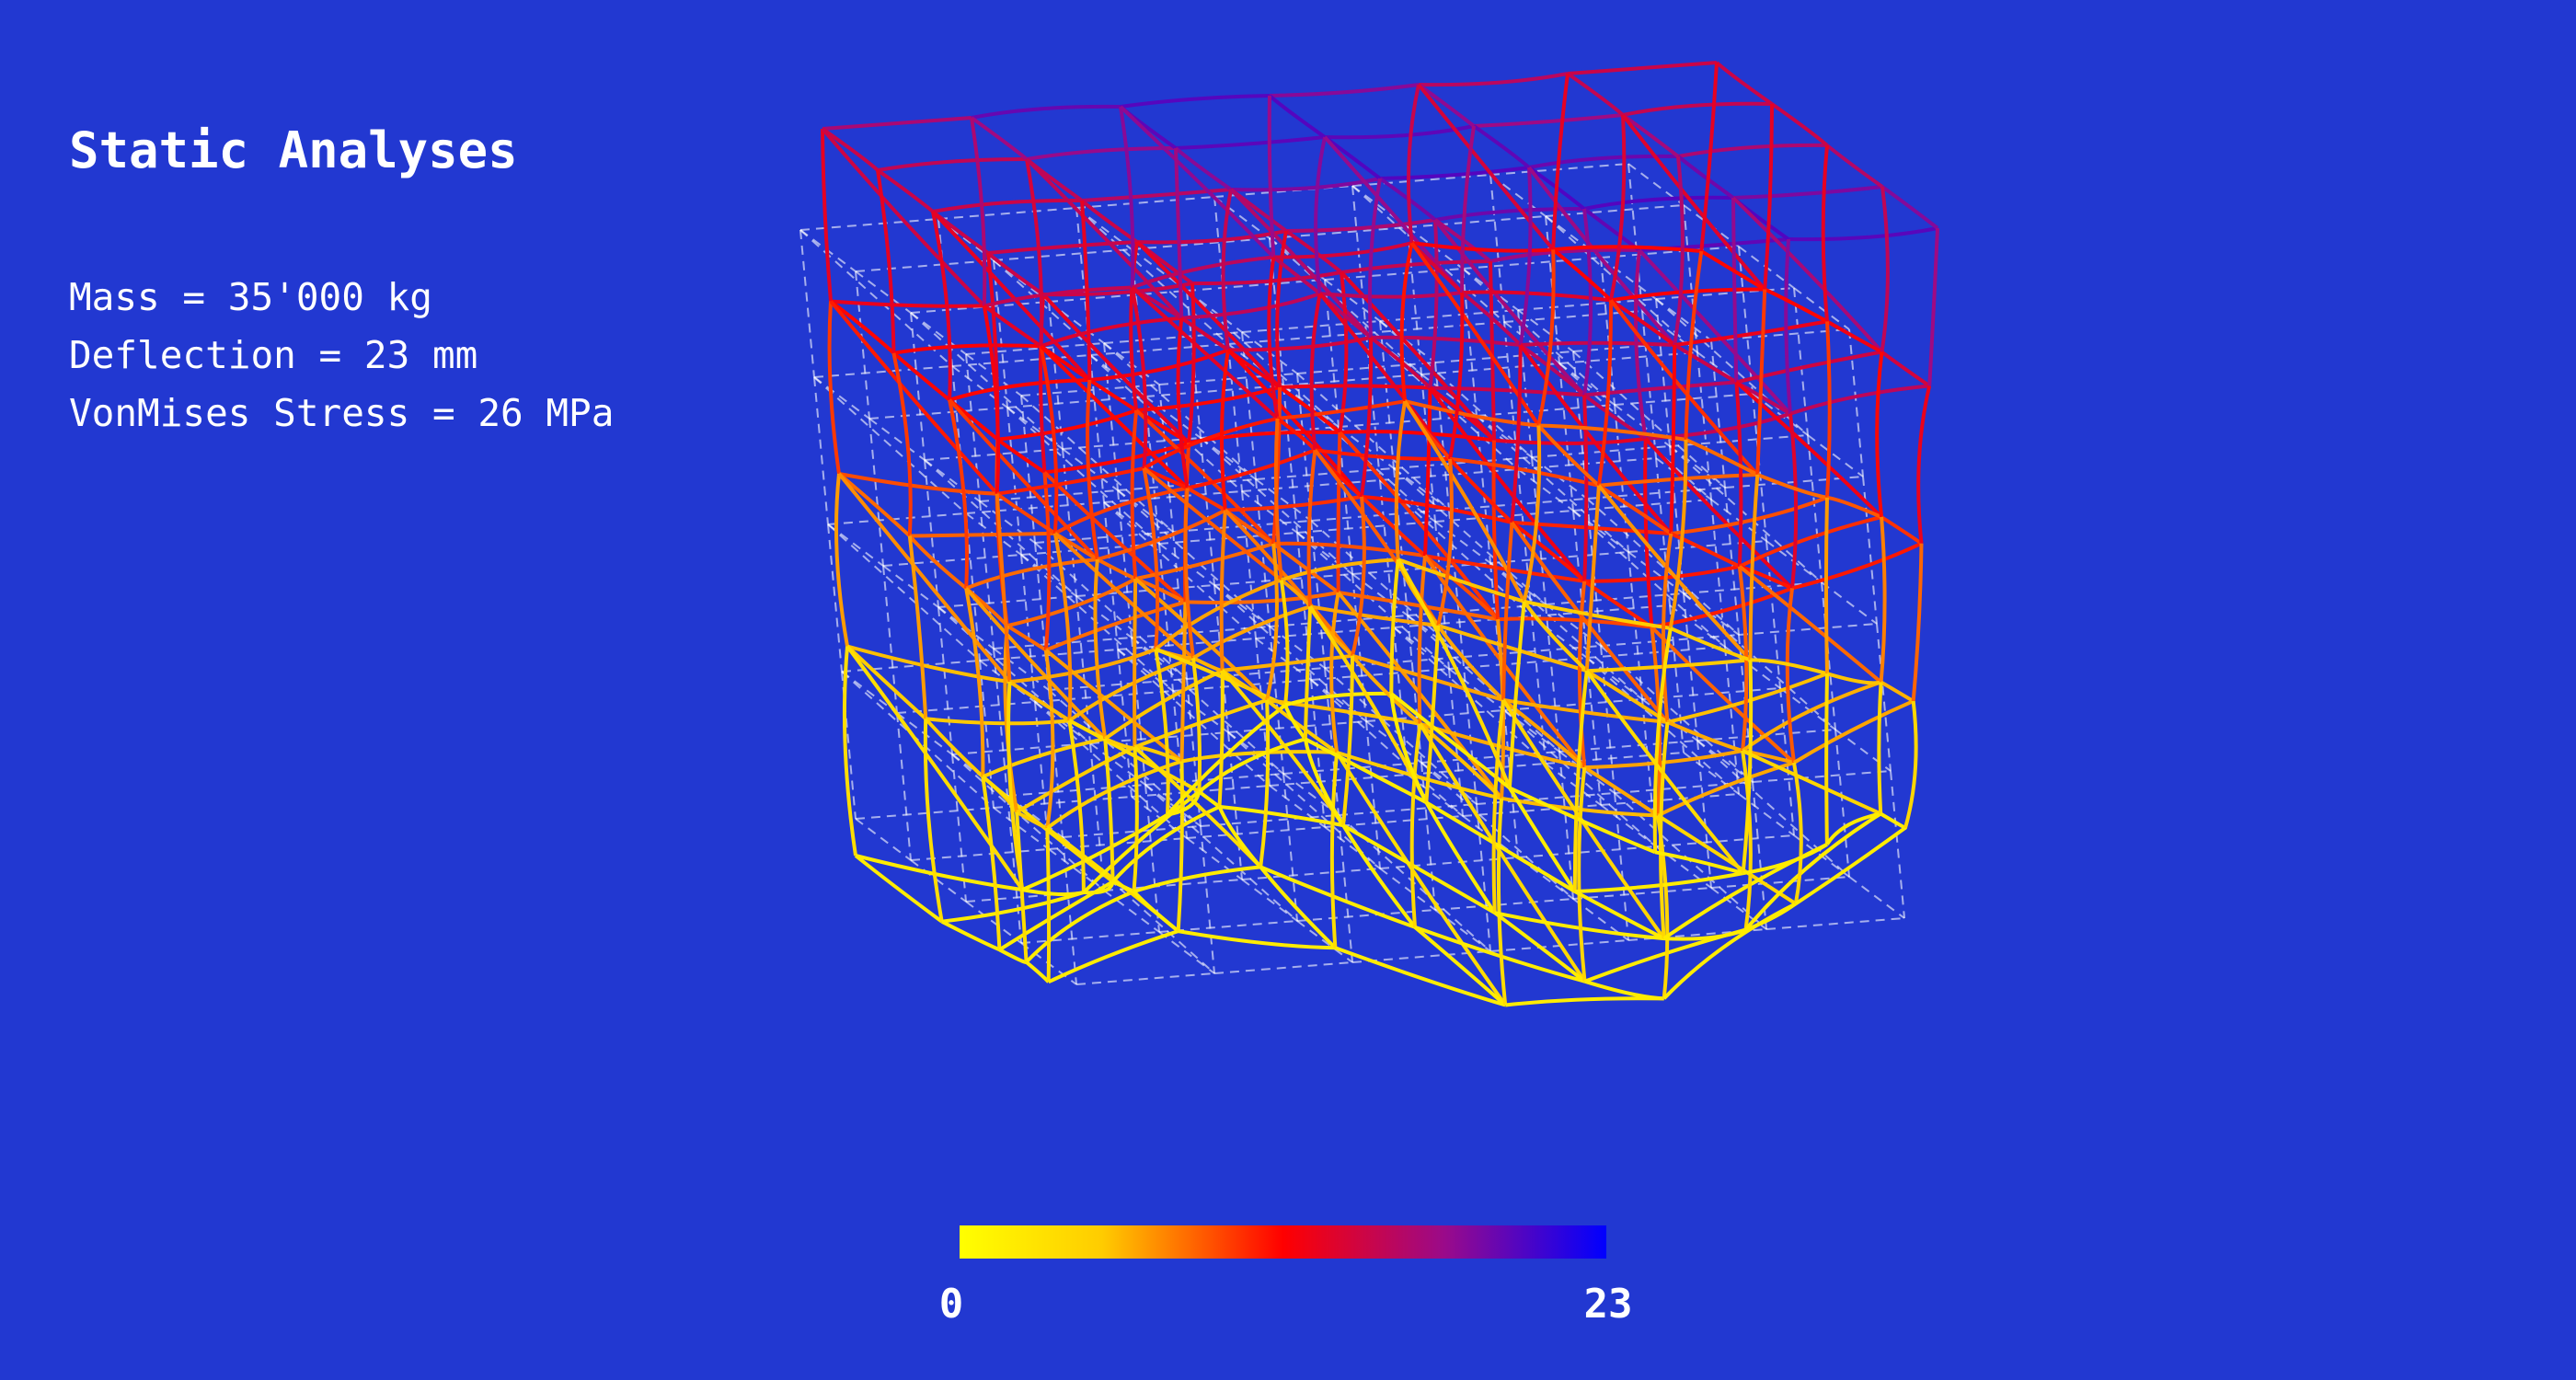  Describe the element at coordinates (951, 1304) in the screenshot. I see `colorbar-min: 0` at that location.